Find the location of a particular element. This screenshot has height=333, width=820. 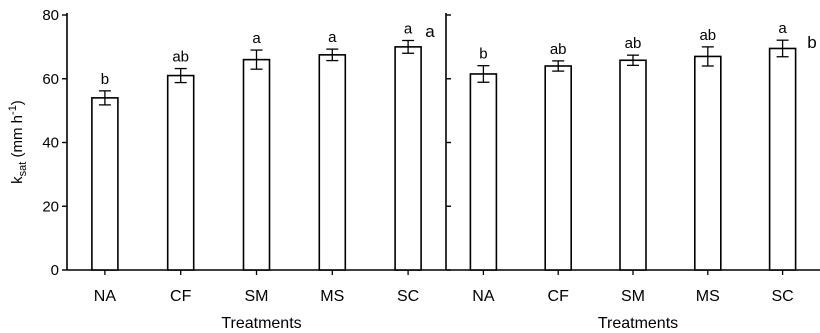

panel-label: b is located at coordinates (811, 42).